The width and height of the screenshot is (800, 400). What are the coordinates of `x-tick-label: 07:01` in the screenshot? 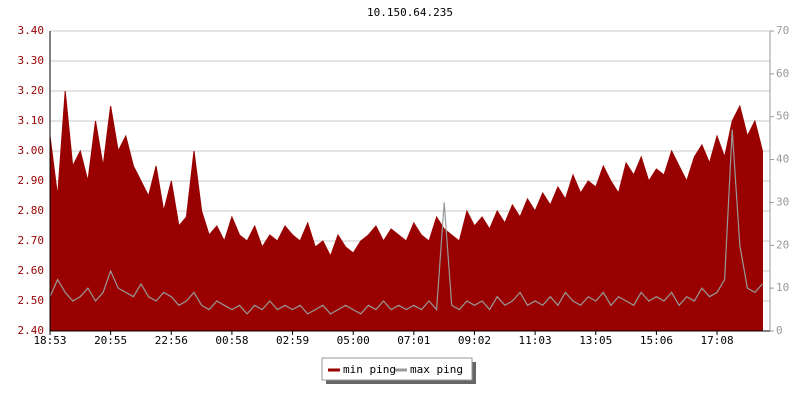 It's located at (413, 340).